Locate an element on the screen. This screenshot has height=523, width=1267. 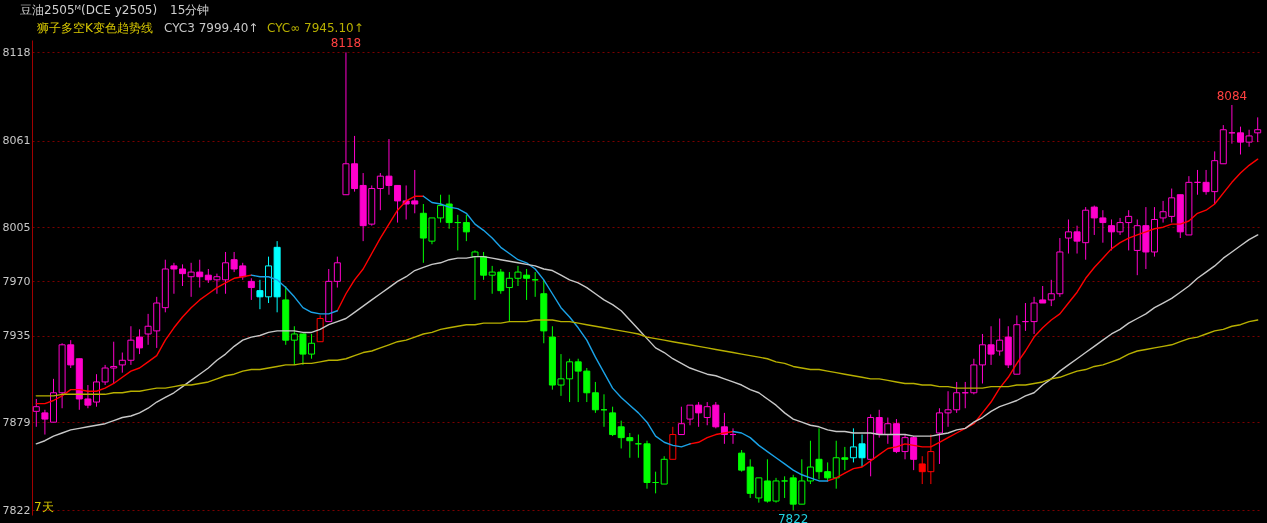
legend-title: 狮子多空K变色趋势线 is located at coordinates (95, 28).